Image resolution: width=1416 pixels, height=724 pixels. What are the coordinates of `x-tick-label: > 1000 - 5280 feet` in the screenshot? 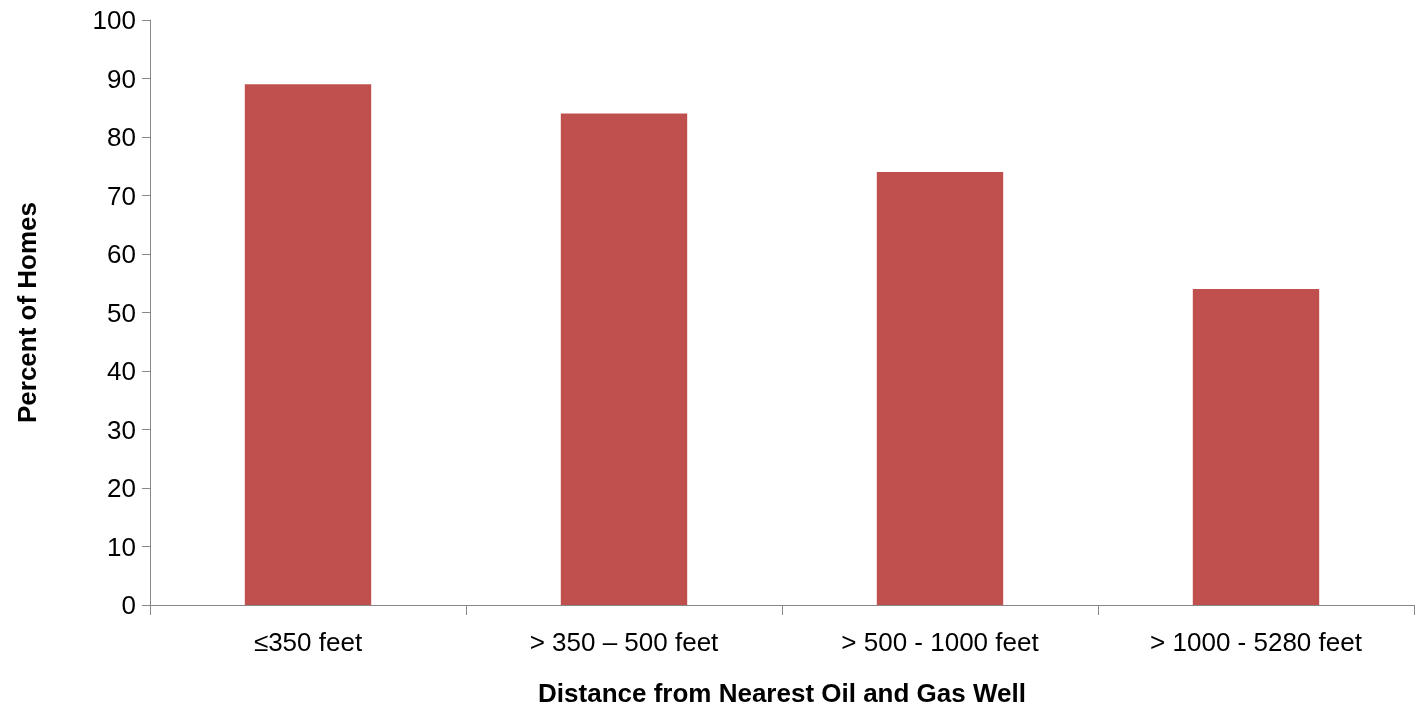 It's located at (1256, 642).